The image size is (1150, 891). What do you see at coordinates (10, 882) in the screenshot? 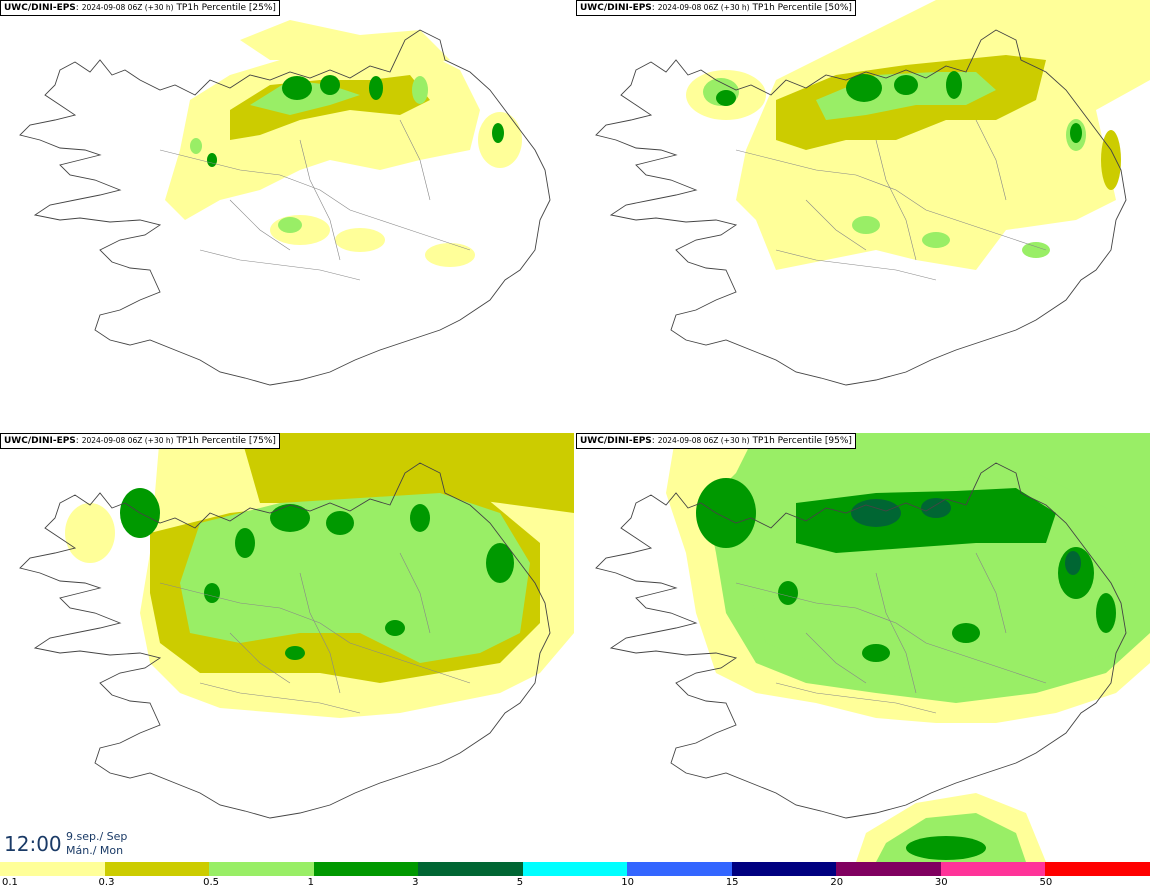
I see `legend-tick-label: 0.1` at bounding box center [10, 882].